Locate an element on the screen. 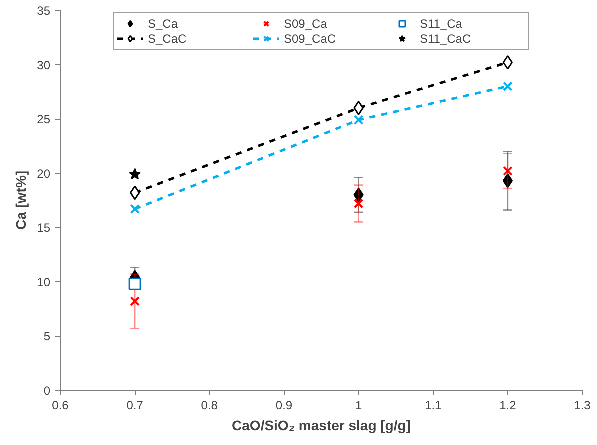  x-tick-label: 0.9 is located at coordinates (284, 405).